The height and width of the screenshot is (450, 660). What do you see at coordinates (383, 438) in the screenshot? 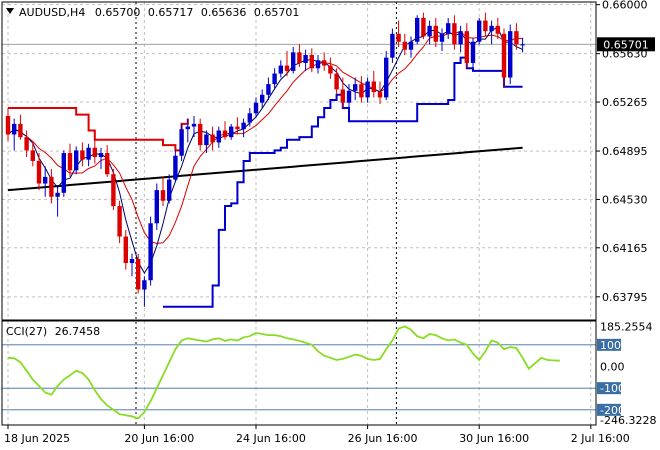
I see `x-tick-label: 26 Jun 16:00` at bounding box center [383, 438].